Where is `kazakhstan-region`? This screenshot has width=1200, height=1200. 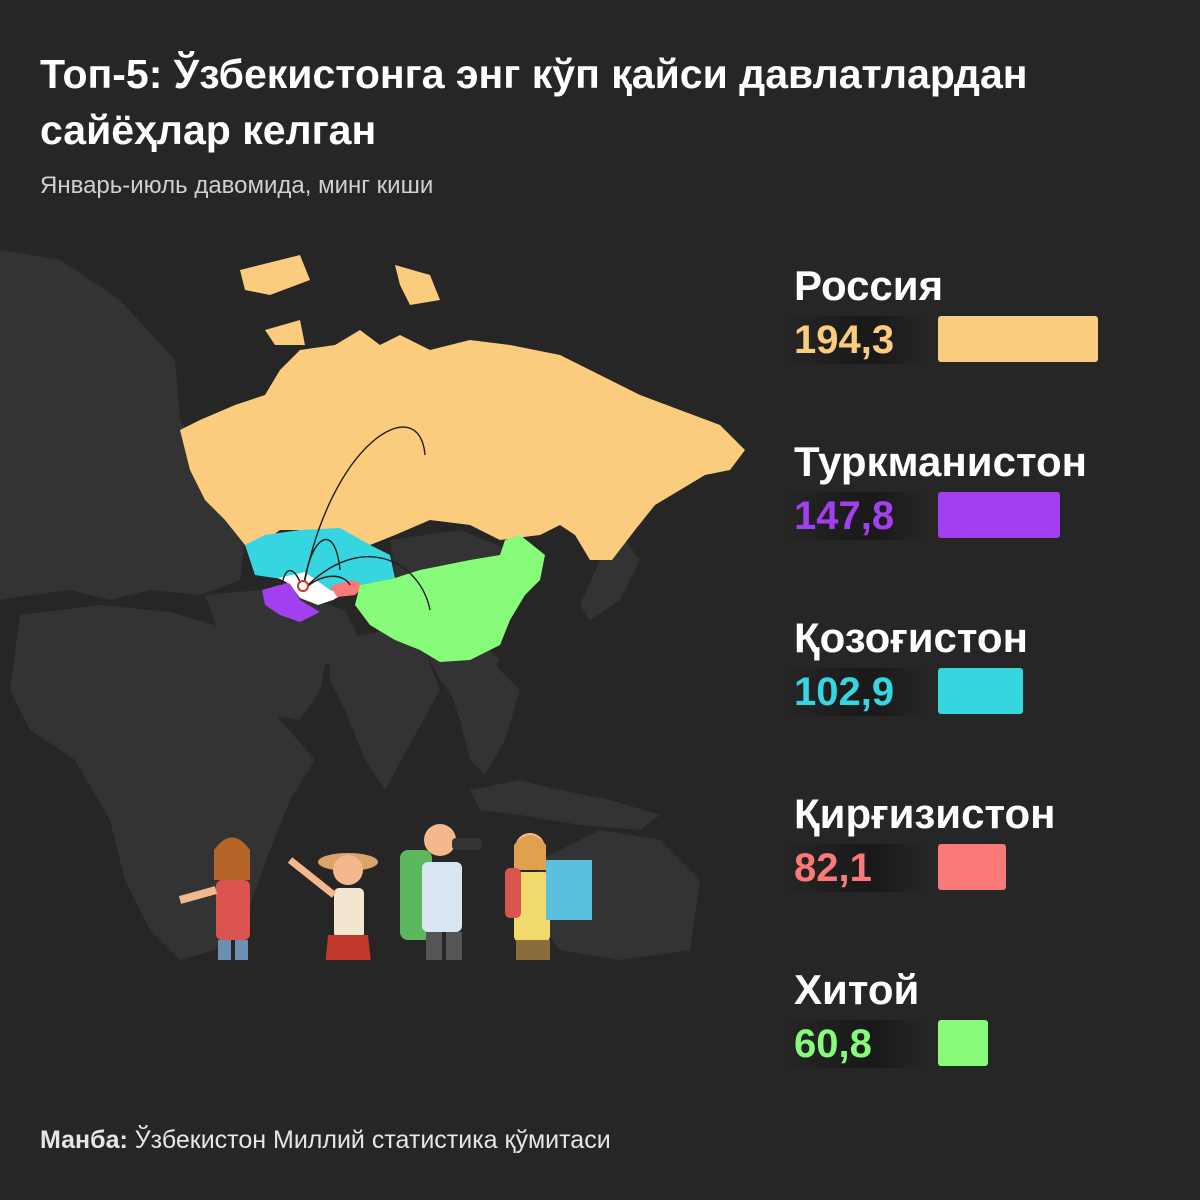
kazakhstan-region is located at coordinates (320, 559).